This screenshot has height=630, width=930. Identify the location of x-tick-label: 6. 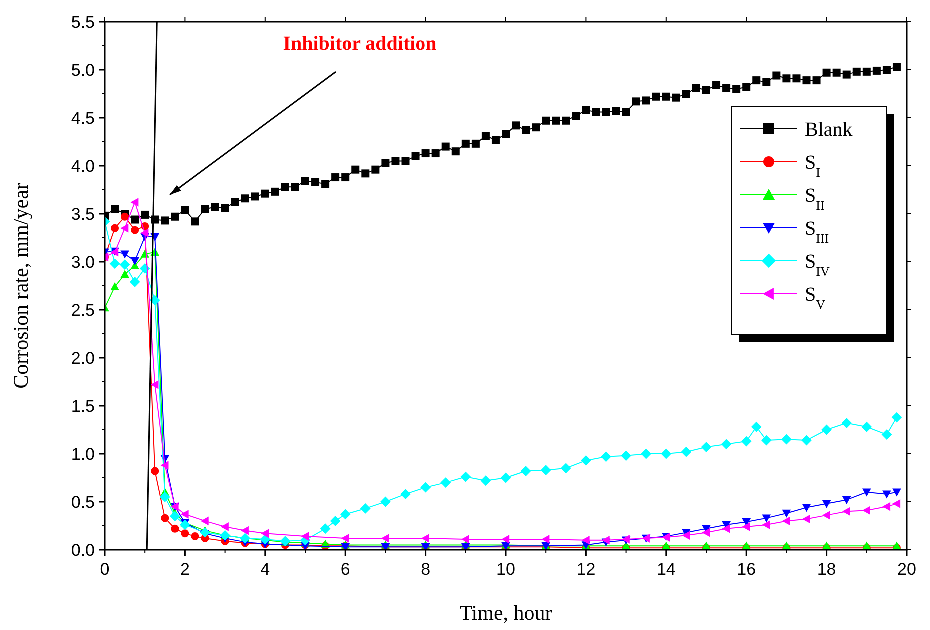
(345, 569).